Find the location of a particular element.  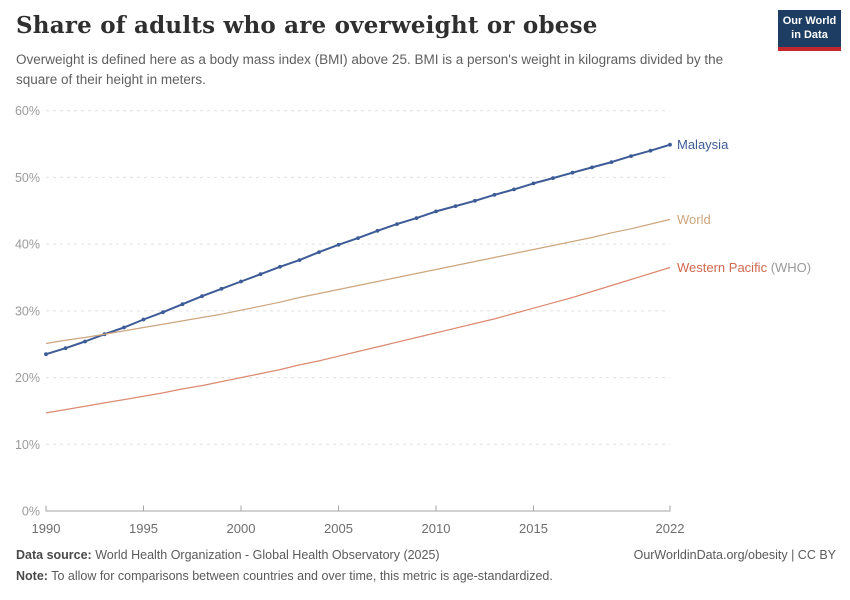

data-point-malaysia-1998 is located at coordinates (202, 296).